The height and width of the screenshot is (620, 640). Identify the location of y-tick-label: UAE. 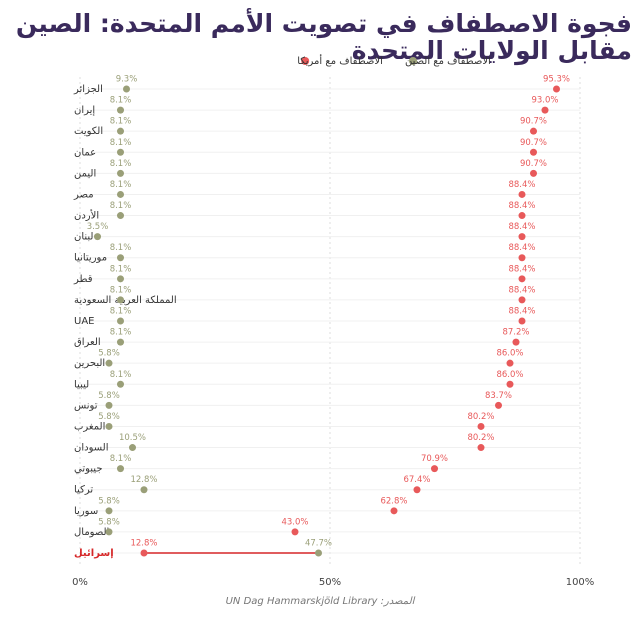
(84, 321).